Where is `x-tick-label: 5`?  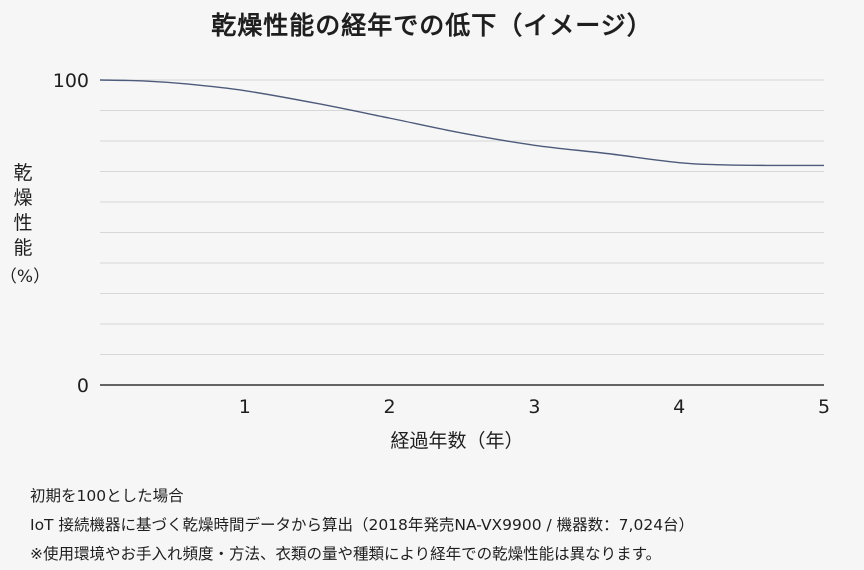
x-tick-label: 5 is located at coordinates (824, 407).